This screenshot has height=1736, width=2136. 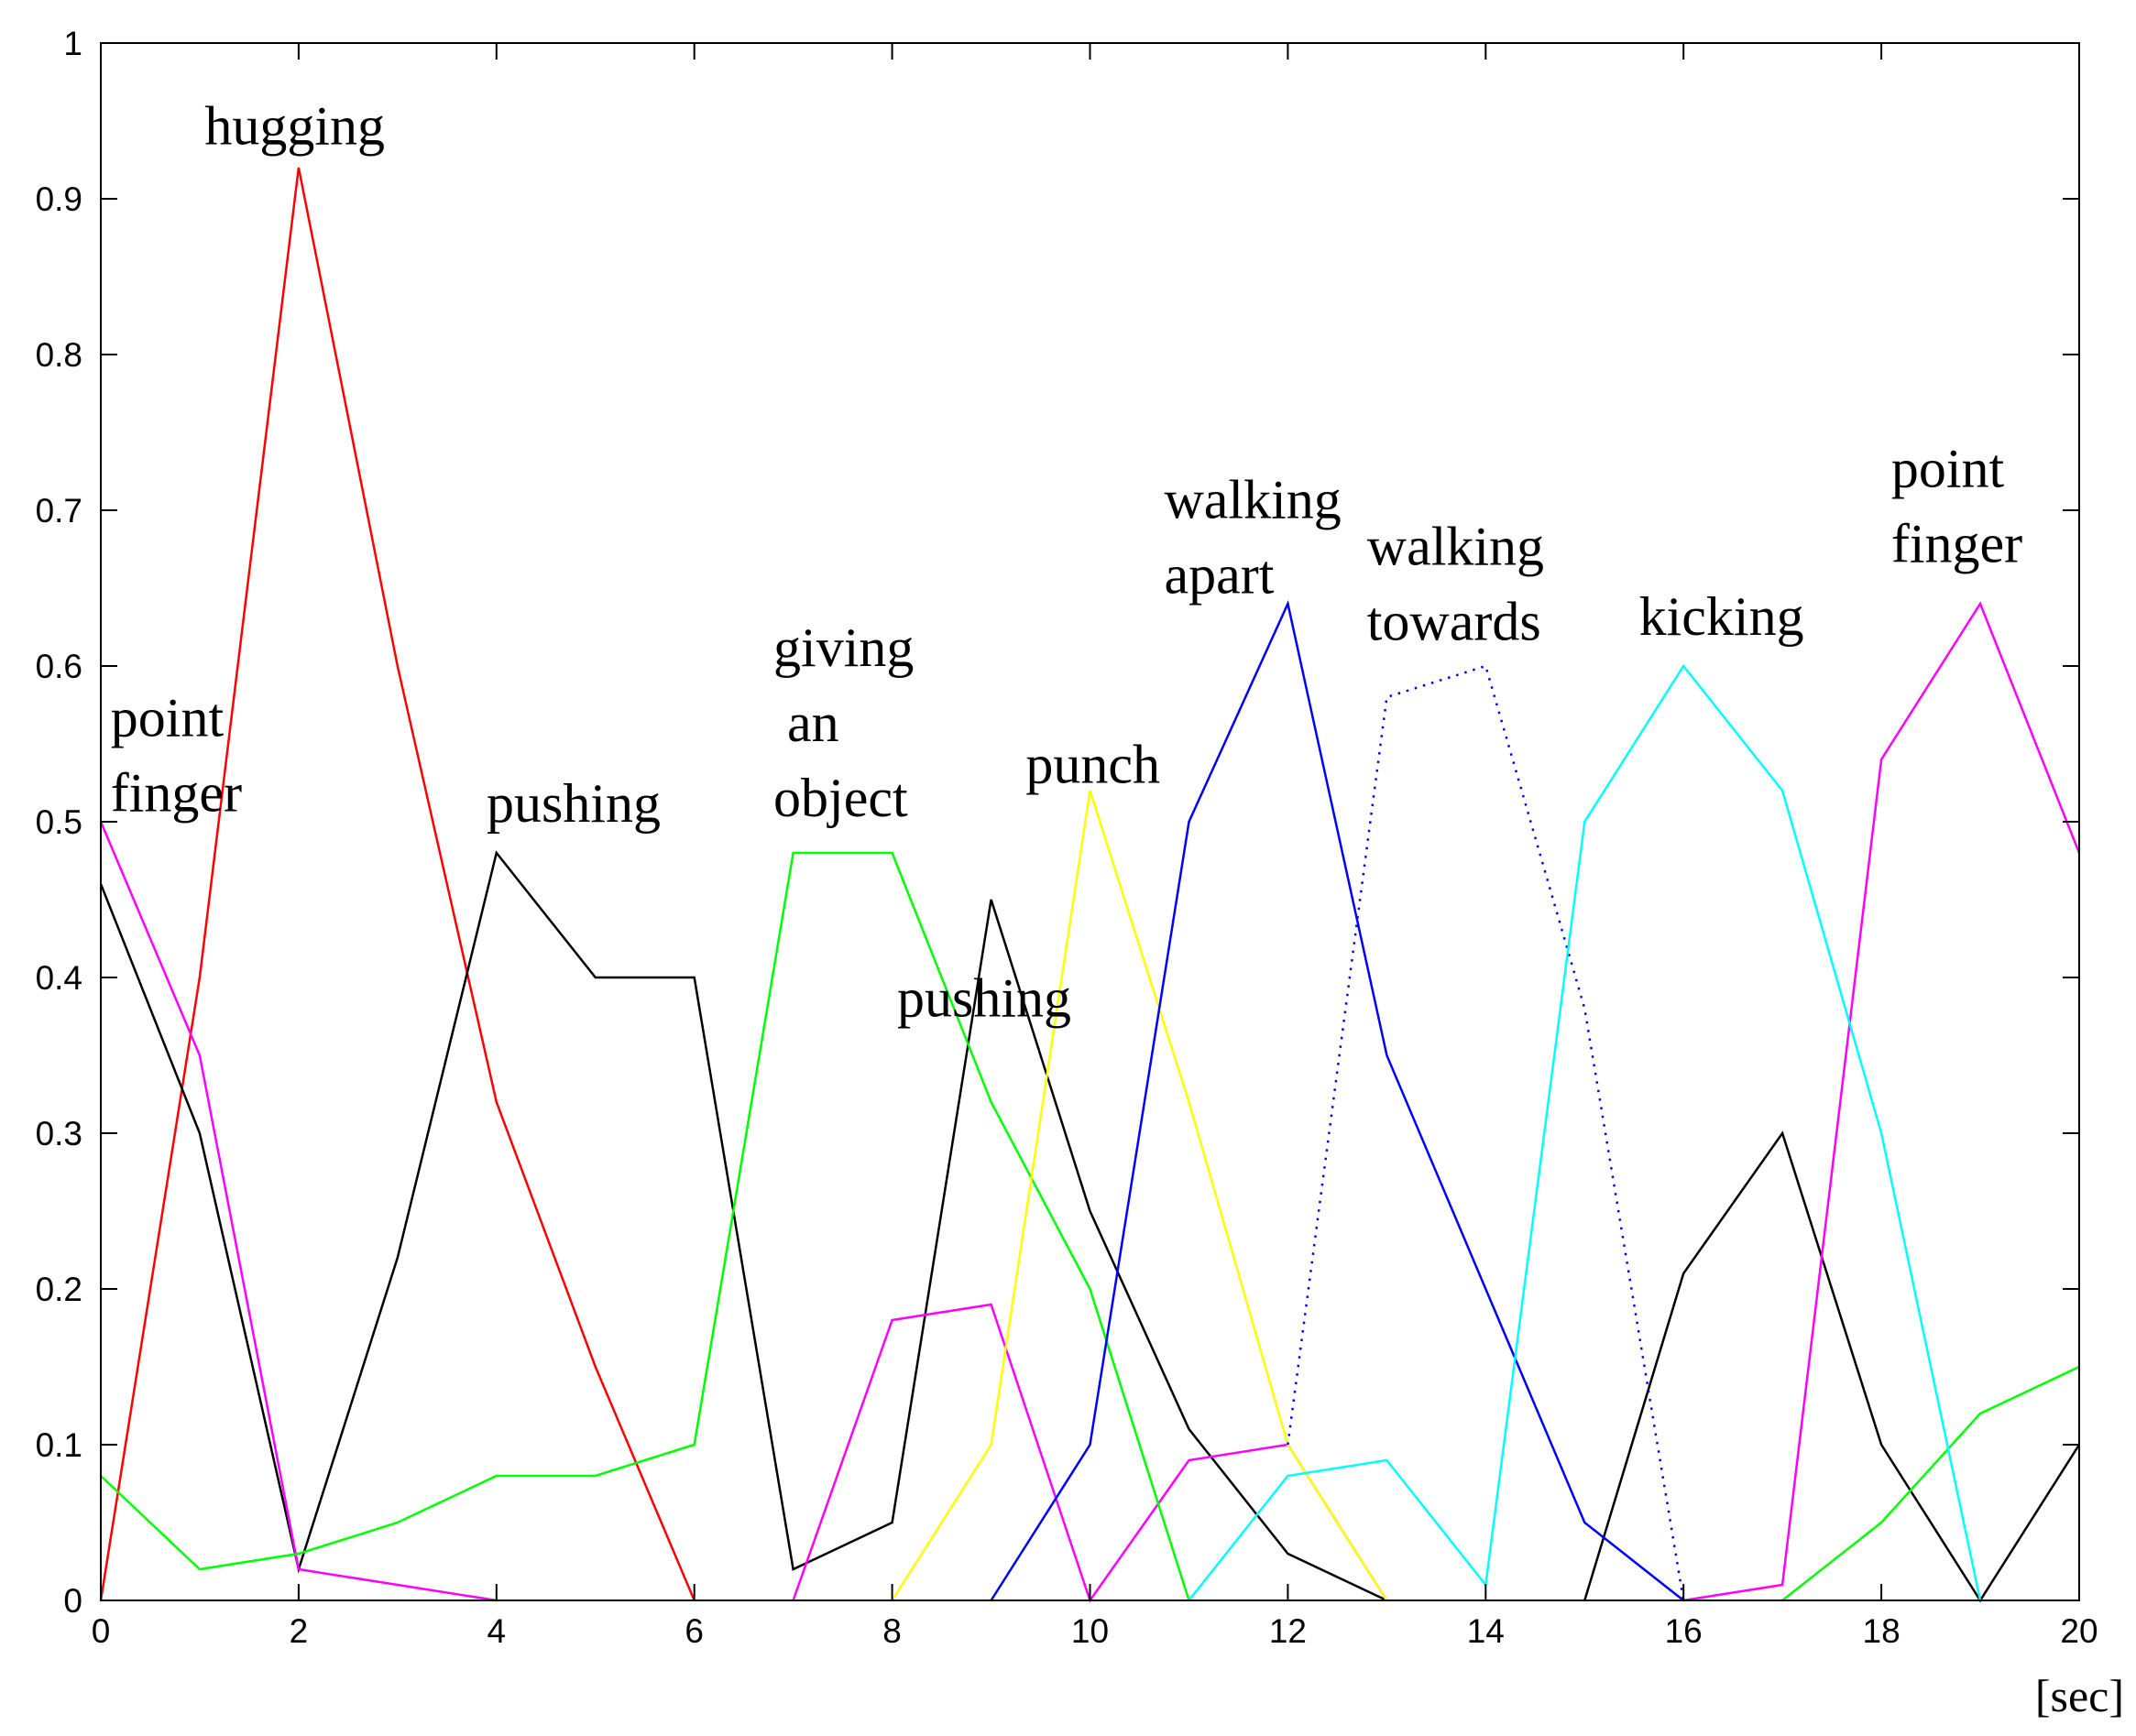 I want to click on y-tick-label: 0.5, so click(x=59, y=822).